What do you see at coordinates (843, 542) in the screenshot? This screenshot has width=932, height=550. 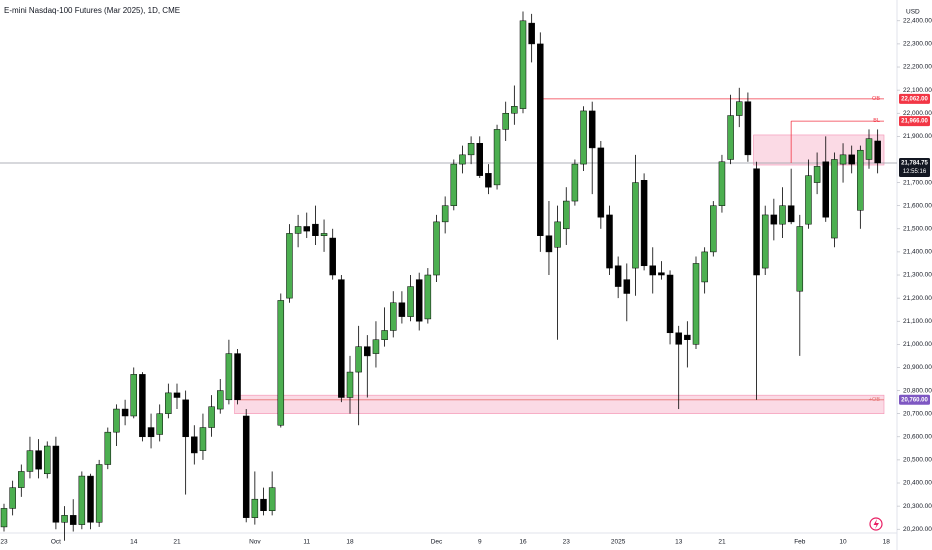 I see `x-tick-label: 10` at bounding box center [843, 542].